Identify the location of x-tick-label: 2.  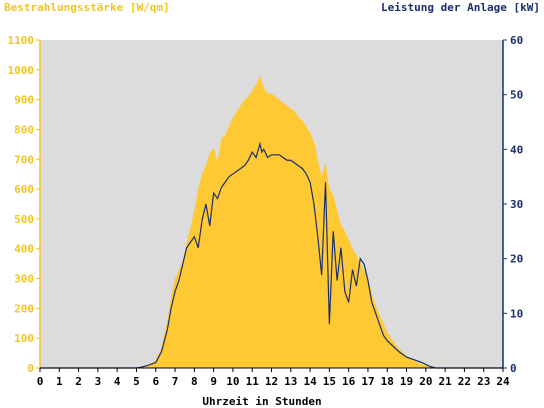
(78, 381).